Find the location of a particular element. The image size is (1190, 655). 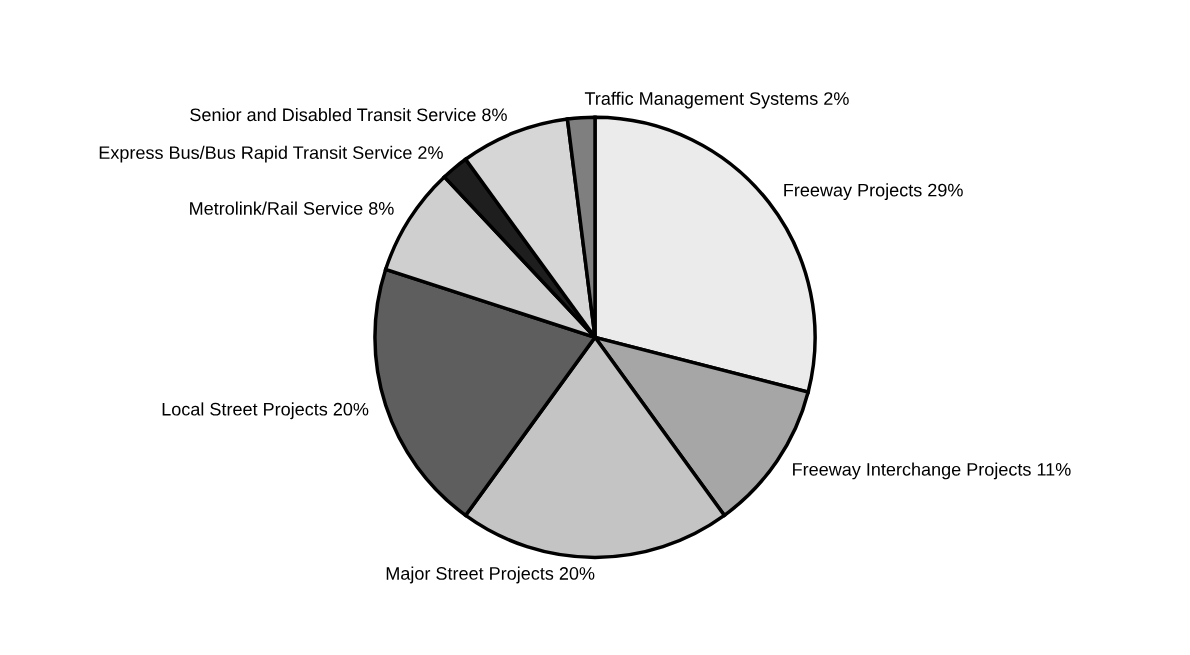

slice-label: Express Bus/Bus Rapid Transit Service 2% is located at coordinates (271, 154).